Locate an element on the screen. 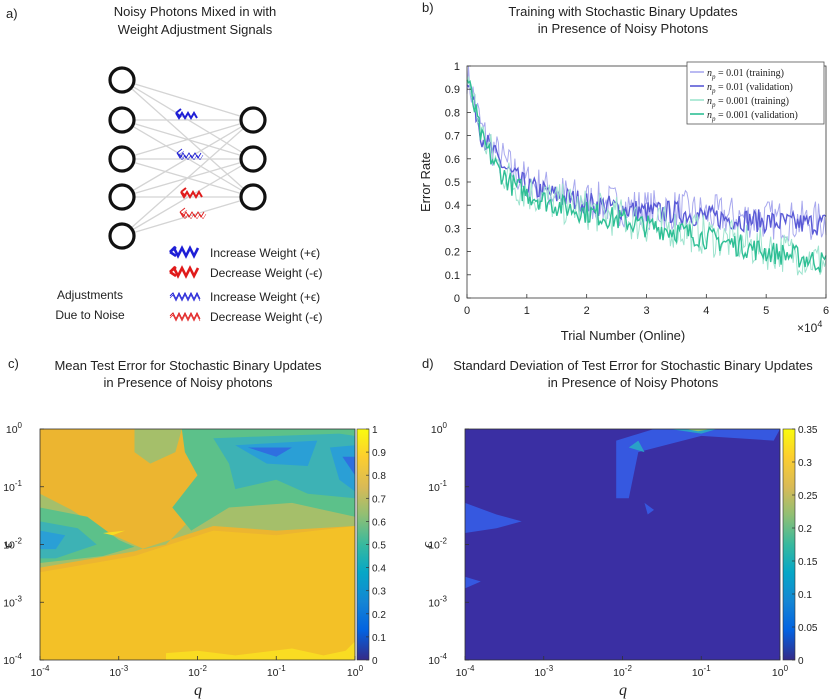 This screenshot has height=700, width=830. colorbar-tick-label: 0.6 is located at coordinates (379, 522).